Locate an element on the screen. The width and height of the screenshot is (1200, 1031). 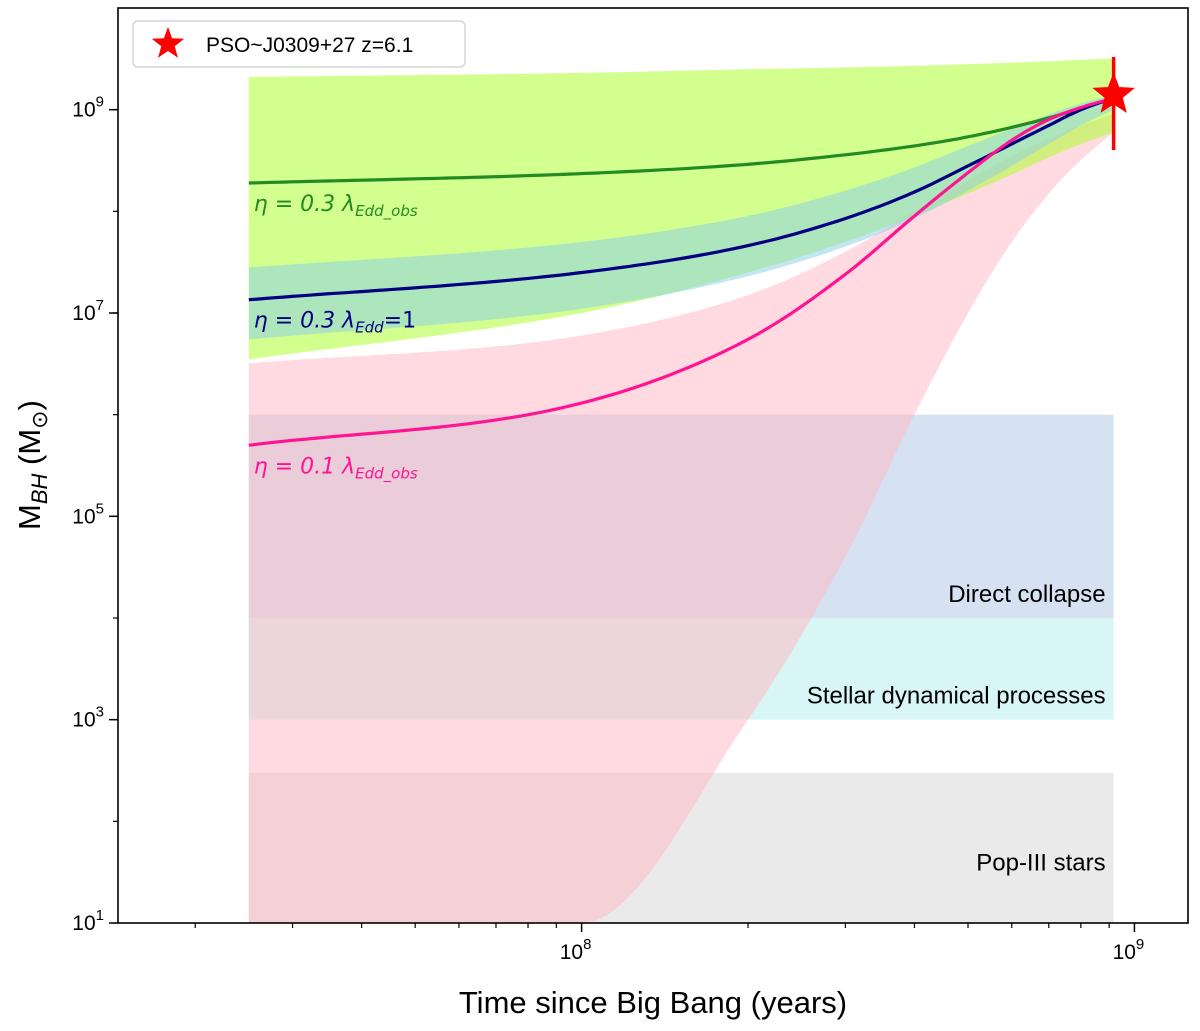
y-axis-title-unit-close: ) is located at coordinates (29, 405).